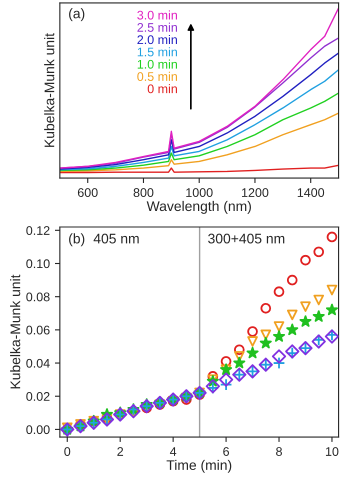  I want to click on x-tick-label: 4, so click(173, 451).